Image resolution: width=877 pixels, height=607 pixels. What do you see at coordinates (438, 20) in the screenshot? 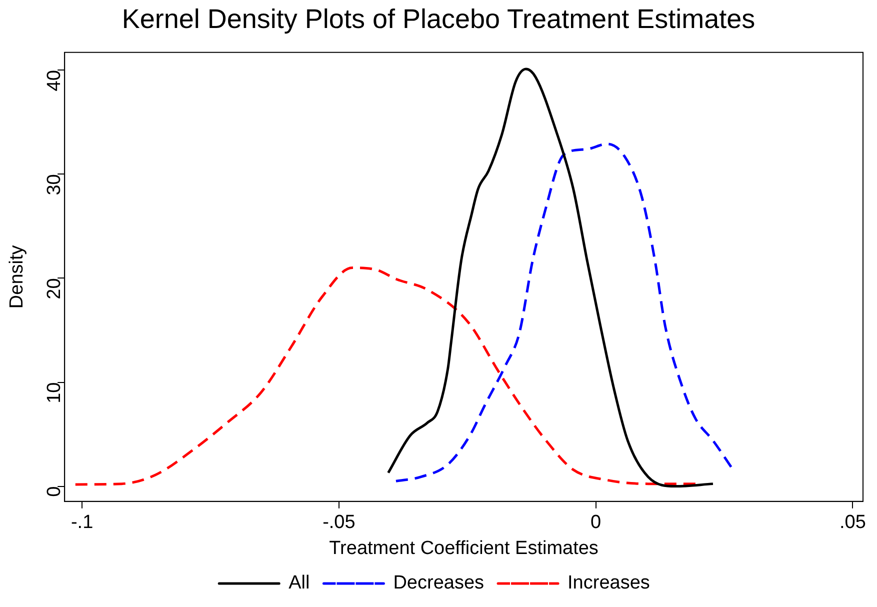
I see `chart-title: Kernel Density Plots of Placebo Treatment Estimates` at bounding box center [438, 20].